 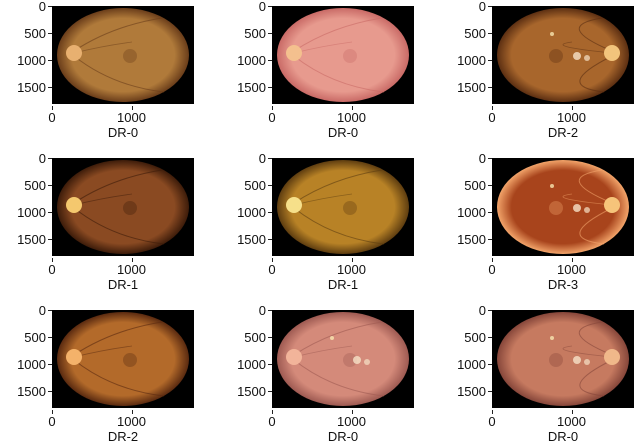 What do you see at coordinates (563, 284) in the screenshot?
I see `panel-label: DR-3` at bounding box center [563, 284].